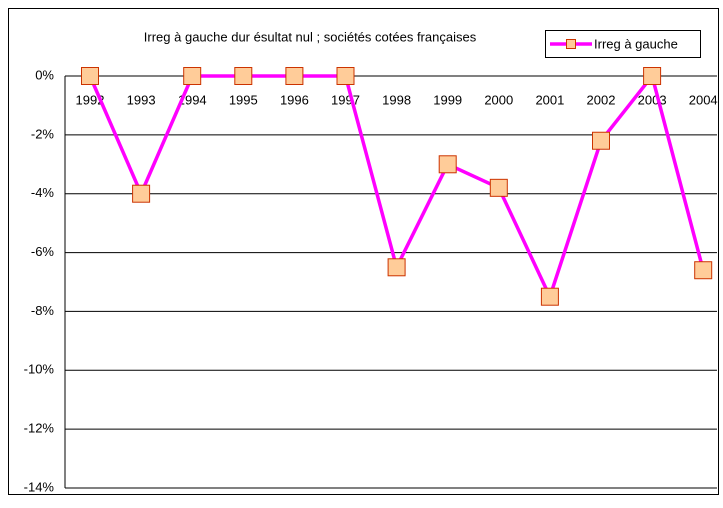 This screenshot has height=508, width=723. What do you see at coordinates (141, 99) in the screenshot?
I see `x-tick-label: 1993` at bounding box center [141, 99].